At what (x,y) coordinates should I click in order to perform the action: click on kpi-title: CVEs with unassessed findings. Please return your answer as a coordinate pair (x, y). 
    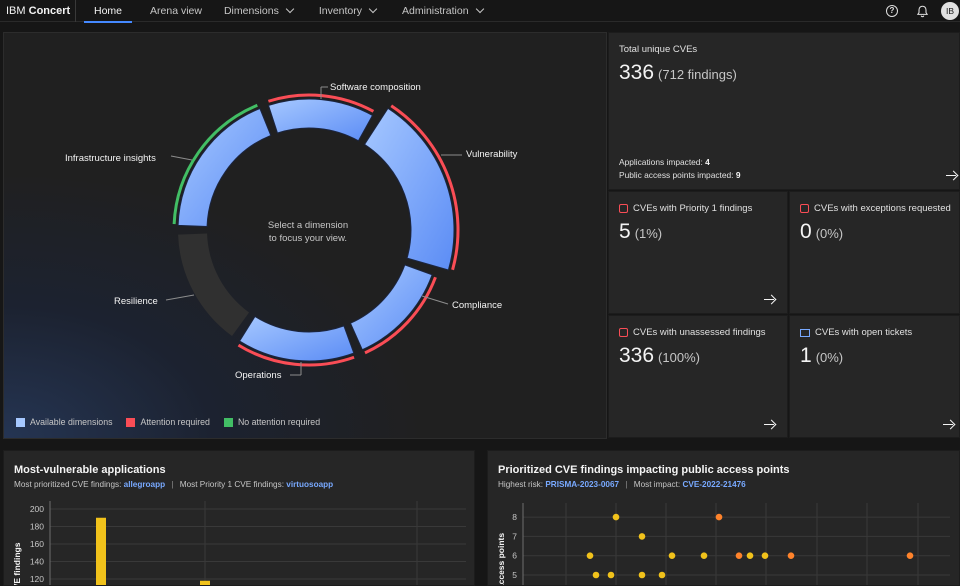
    Looking at the image, I should click on (692, 332).